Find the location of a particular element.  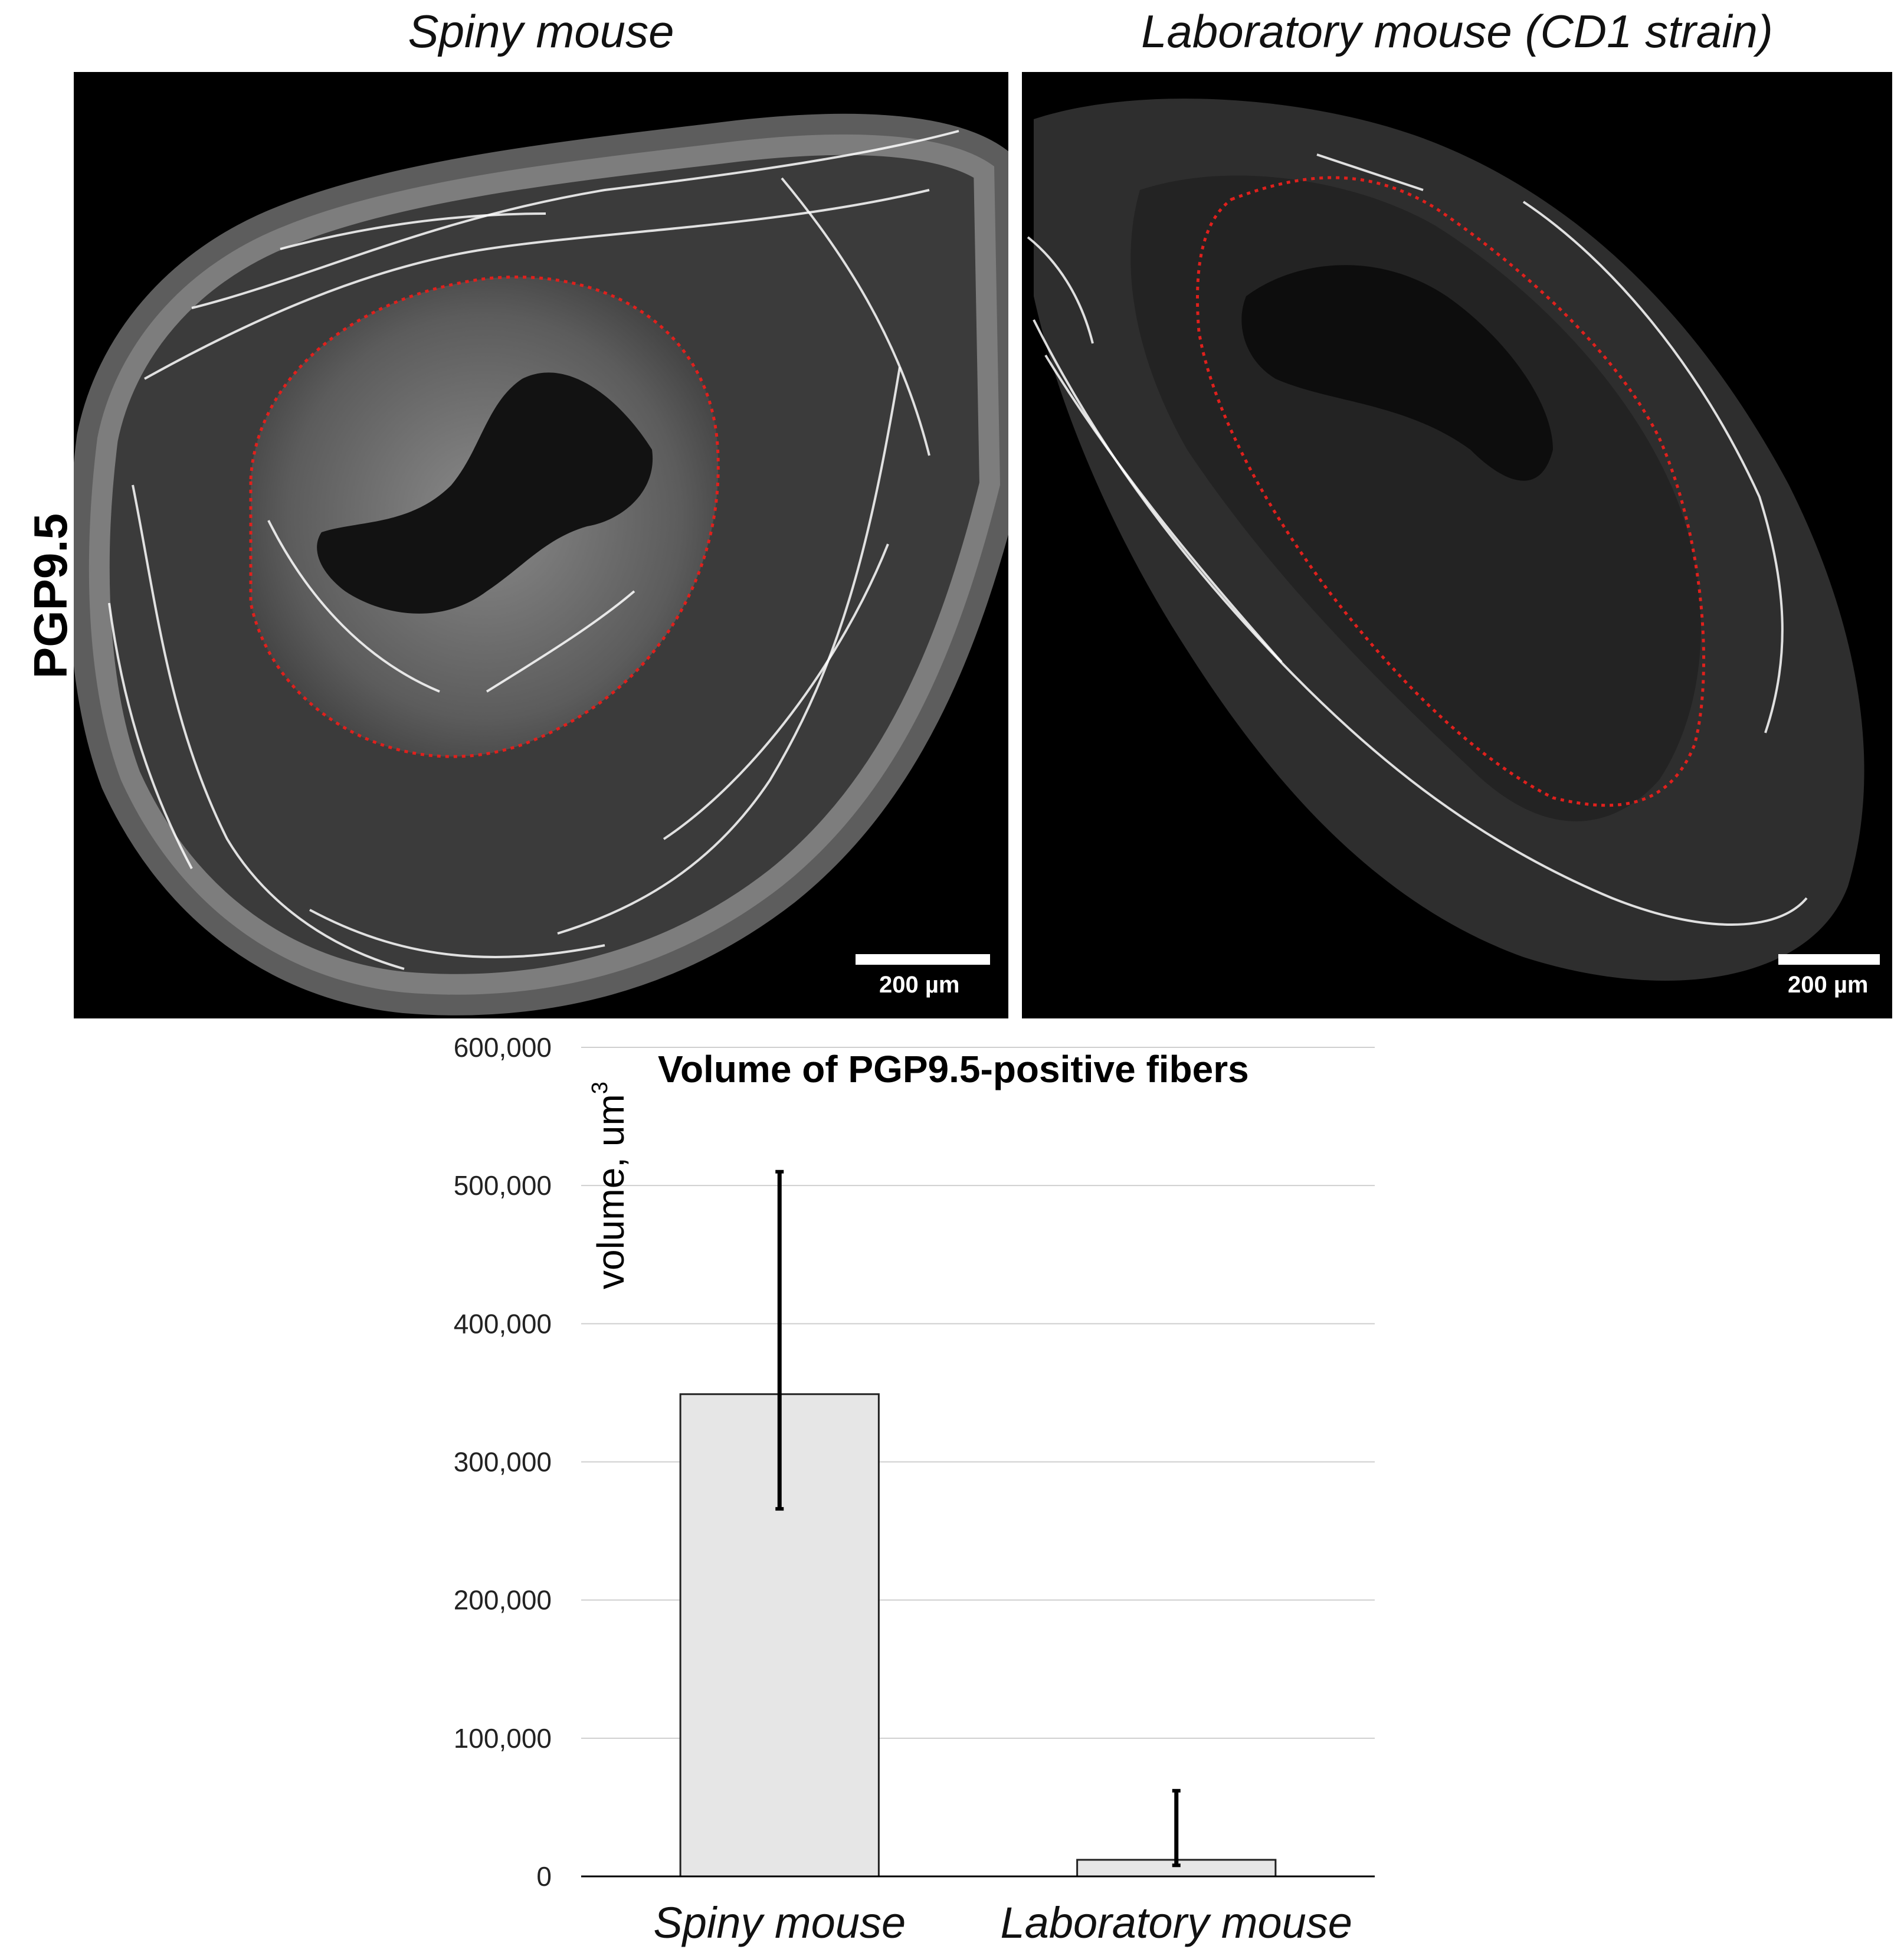

left-scale-bar-label: 200 µm is located at coordinates (919, 985).